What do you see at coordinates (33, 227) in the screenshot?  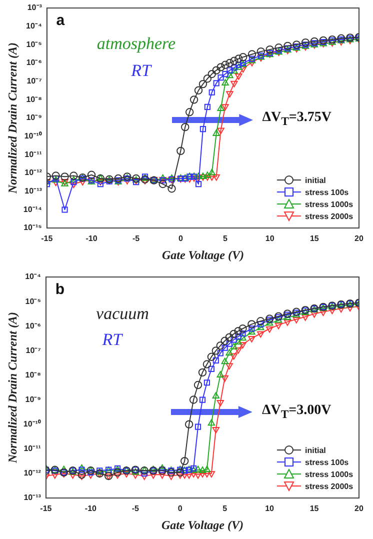 I see `y-tick-label: 10⁻¹⁵` at bounding box center [33, 227].